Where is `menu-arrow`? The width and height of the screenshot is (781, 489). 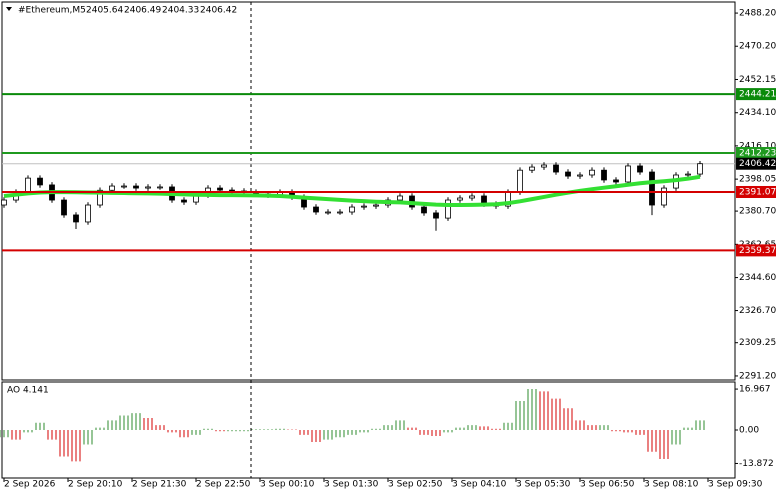 menu-arrow is located at coordinates (9, 9).